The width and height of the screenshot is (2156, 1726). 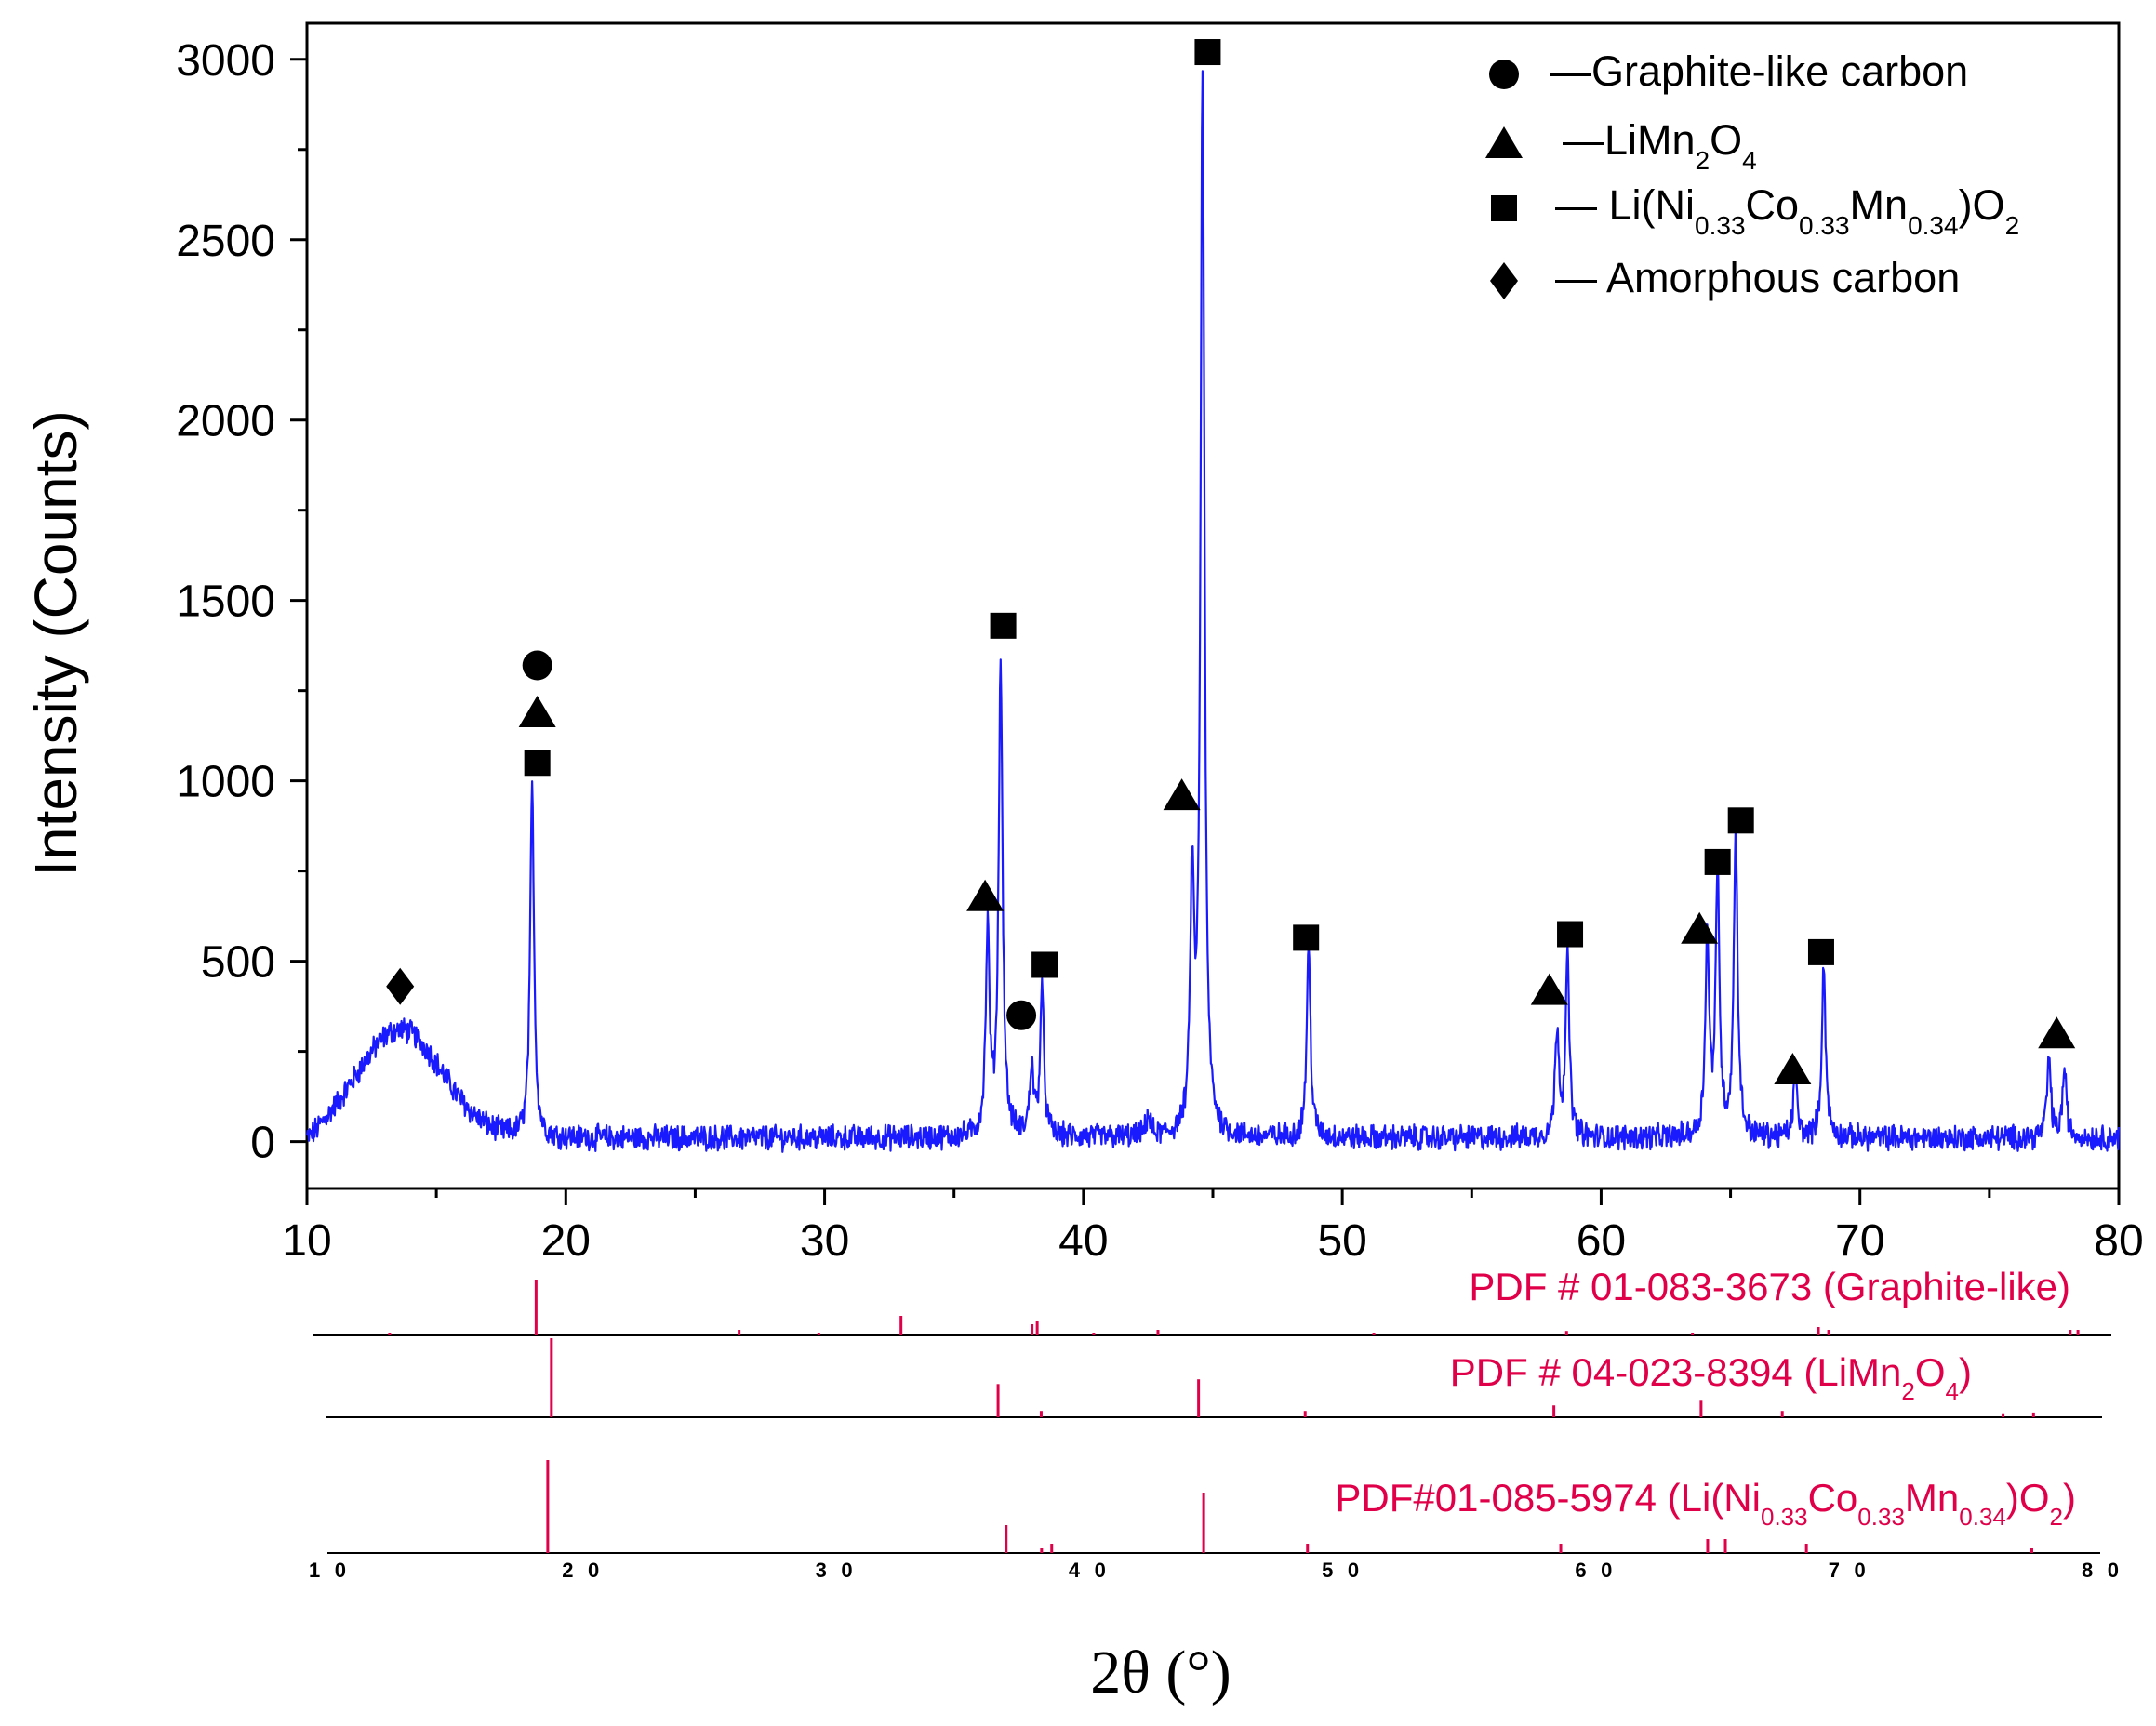 I want to click on y-tick-label: 3000, so click(x=225, y=61).